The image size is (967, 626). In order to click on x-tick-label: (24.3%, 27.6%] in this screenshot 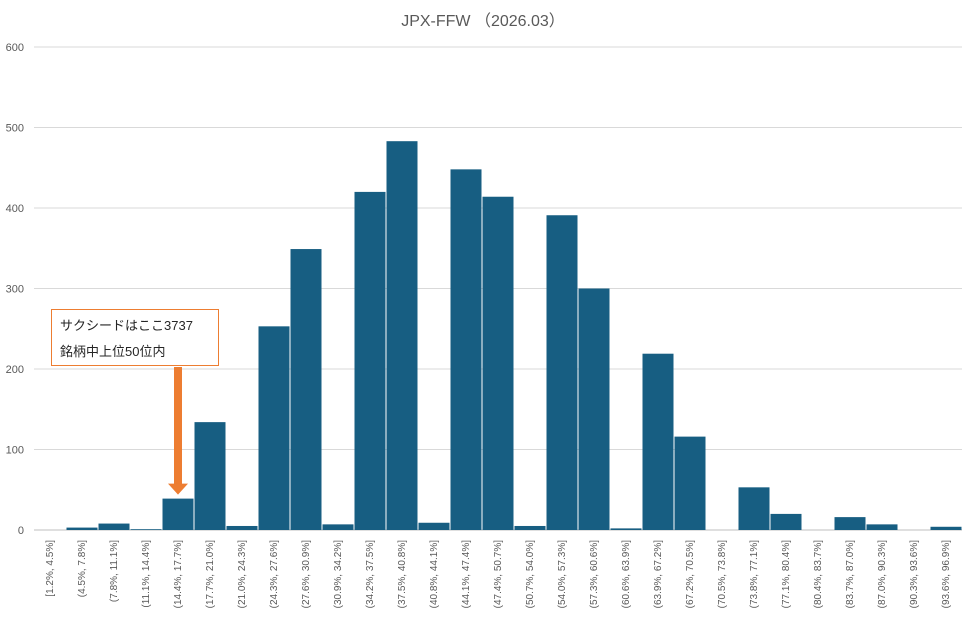, I will do `click(274, 574)`.